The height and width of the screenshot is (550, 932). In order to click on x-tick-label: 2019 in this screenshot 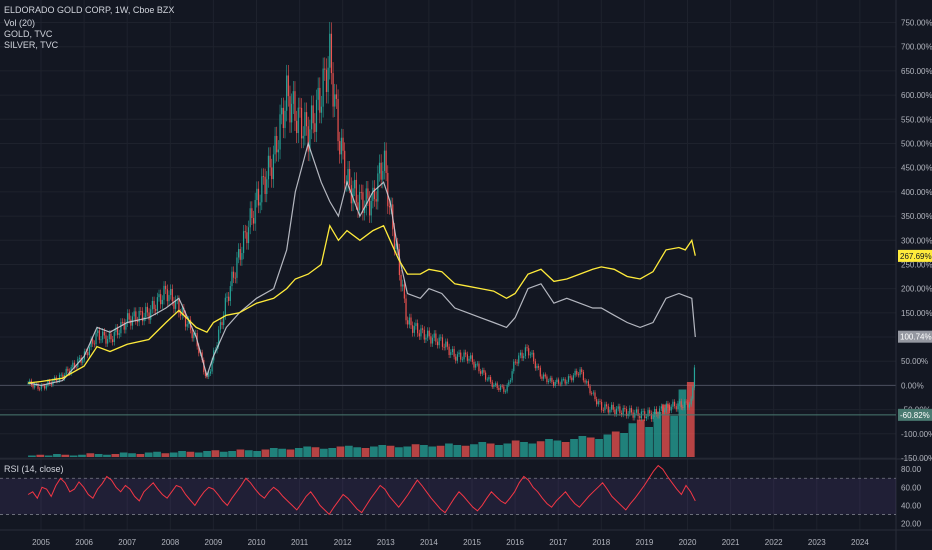, I will do `click(645, 542)`.